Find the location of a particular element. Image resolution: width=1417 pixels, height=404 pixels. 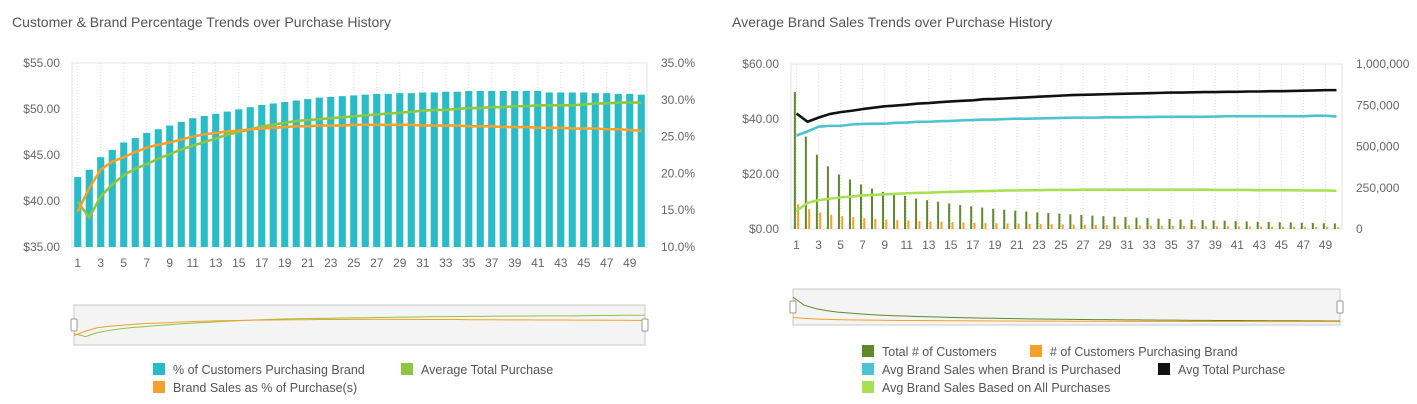

chart2-y-right-tick: 250,000 is located at coordinates (1378, 188).